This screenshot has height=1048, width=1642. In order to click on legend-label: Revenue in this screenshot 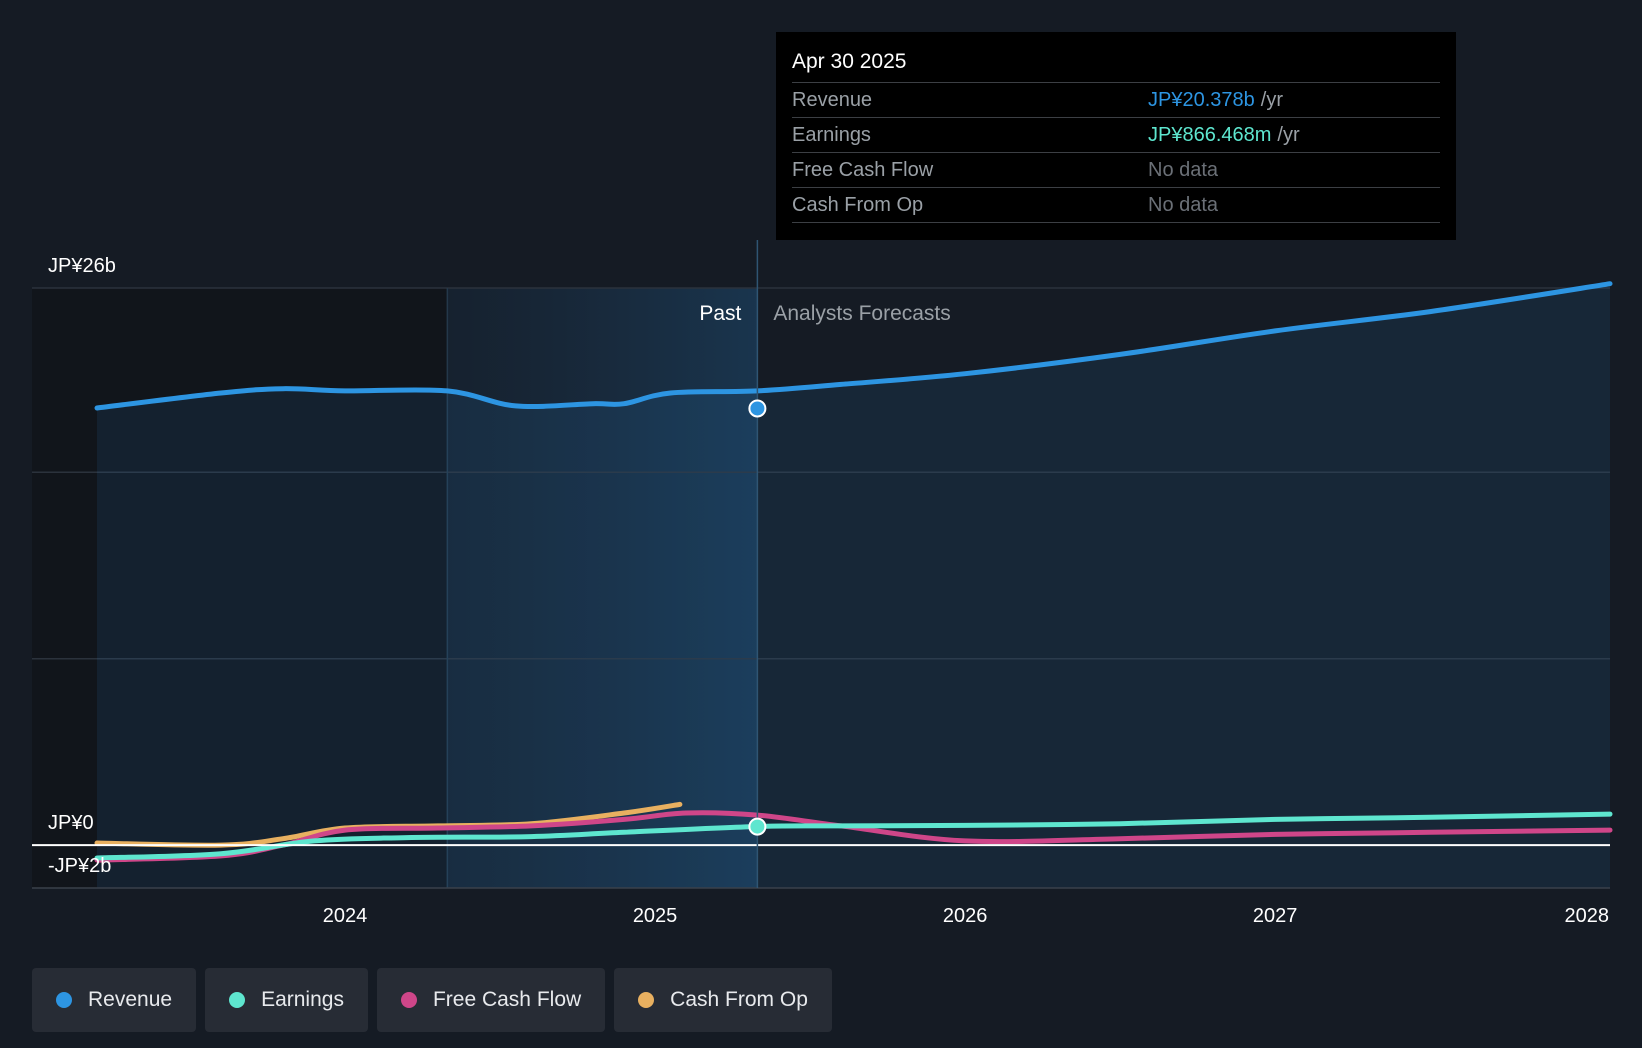, I will do `click(130, 999)`.